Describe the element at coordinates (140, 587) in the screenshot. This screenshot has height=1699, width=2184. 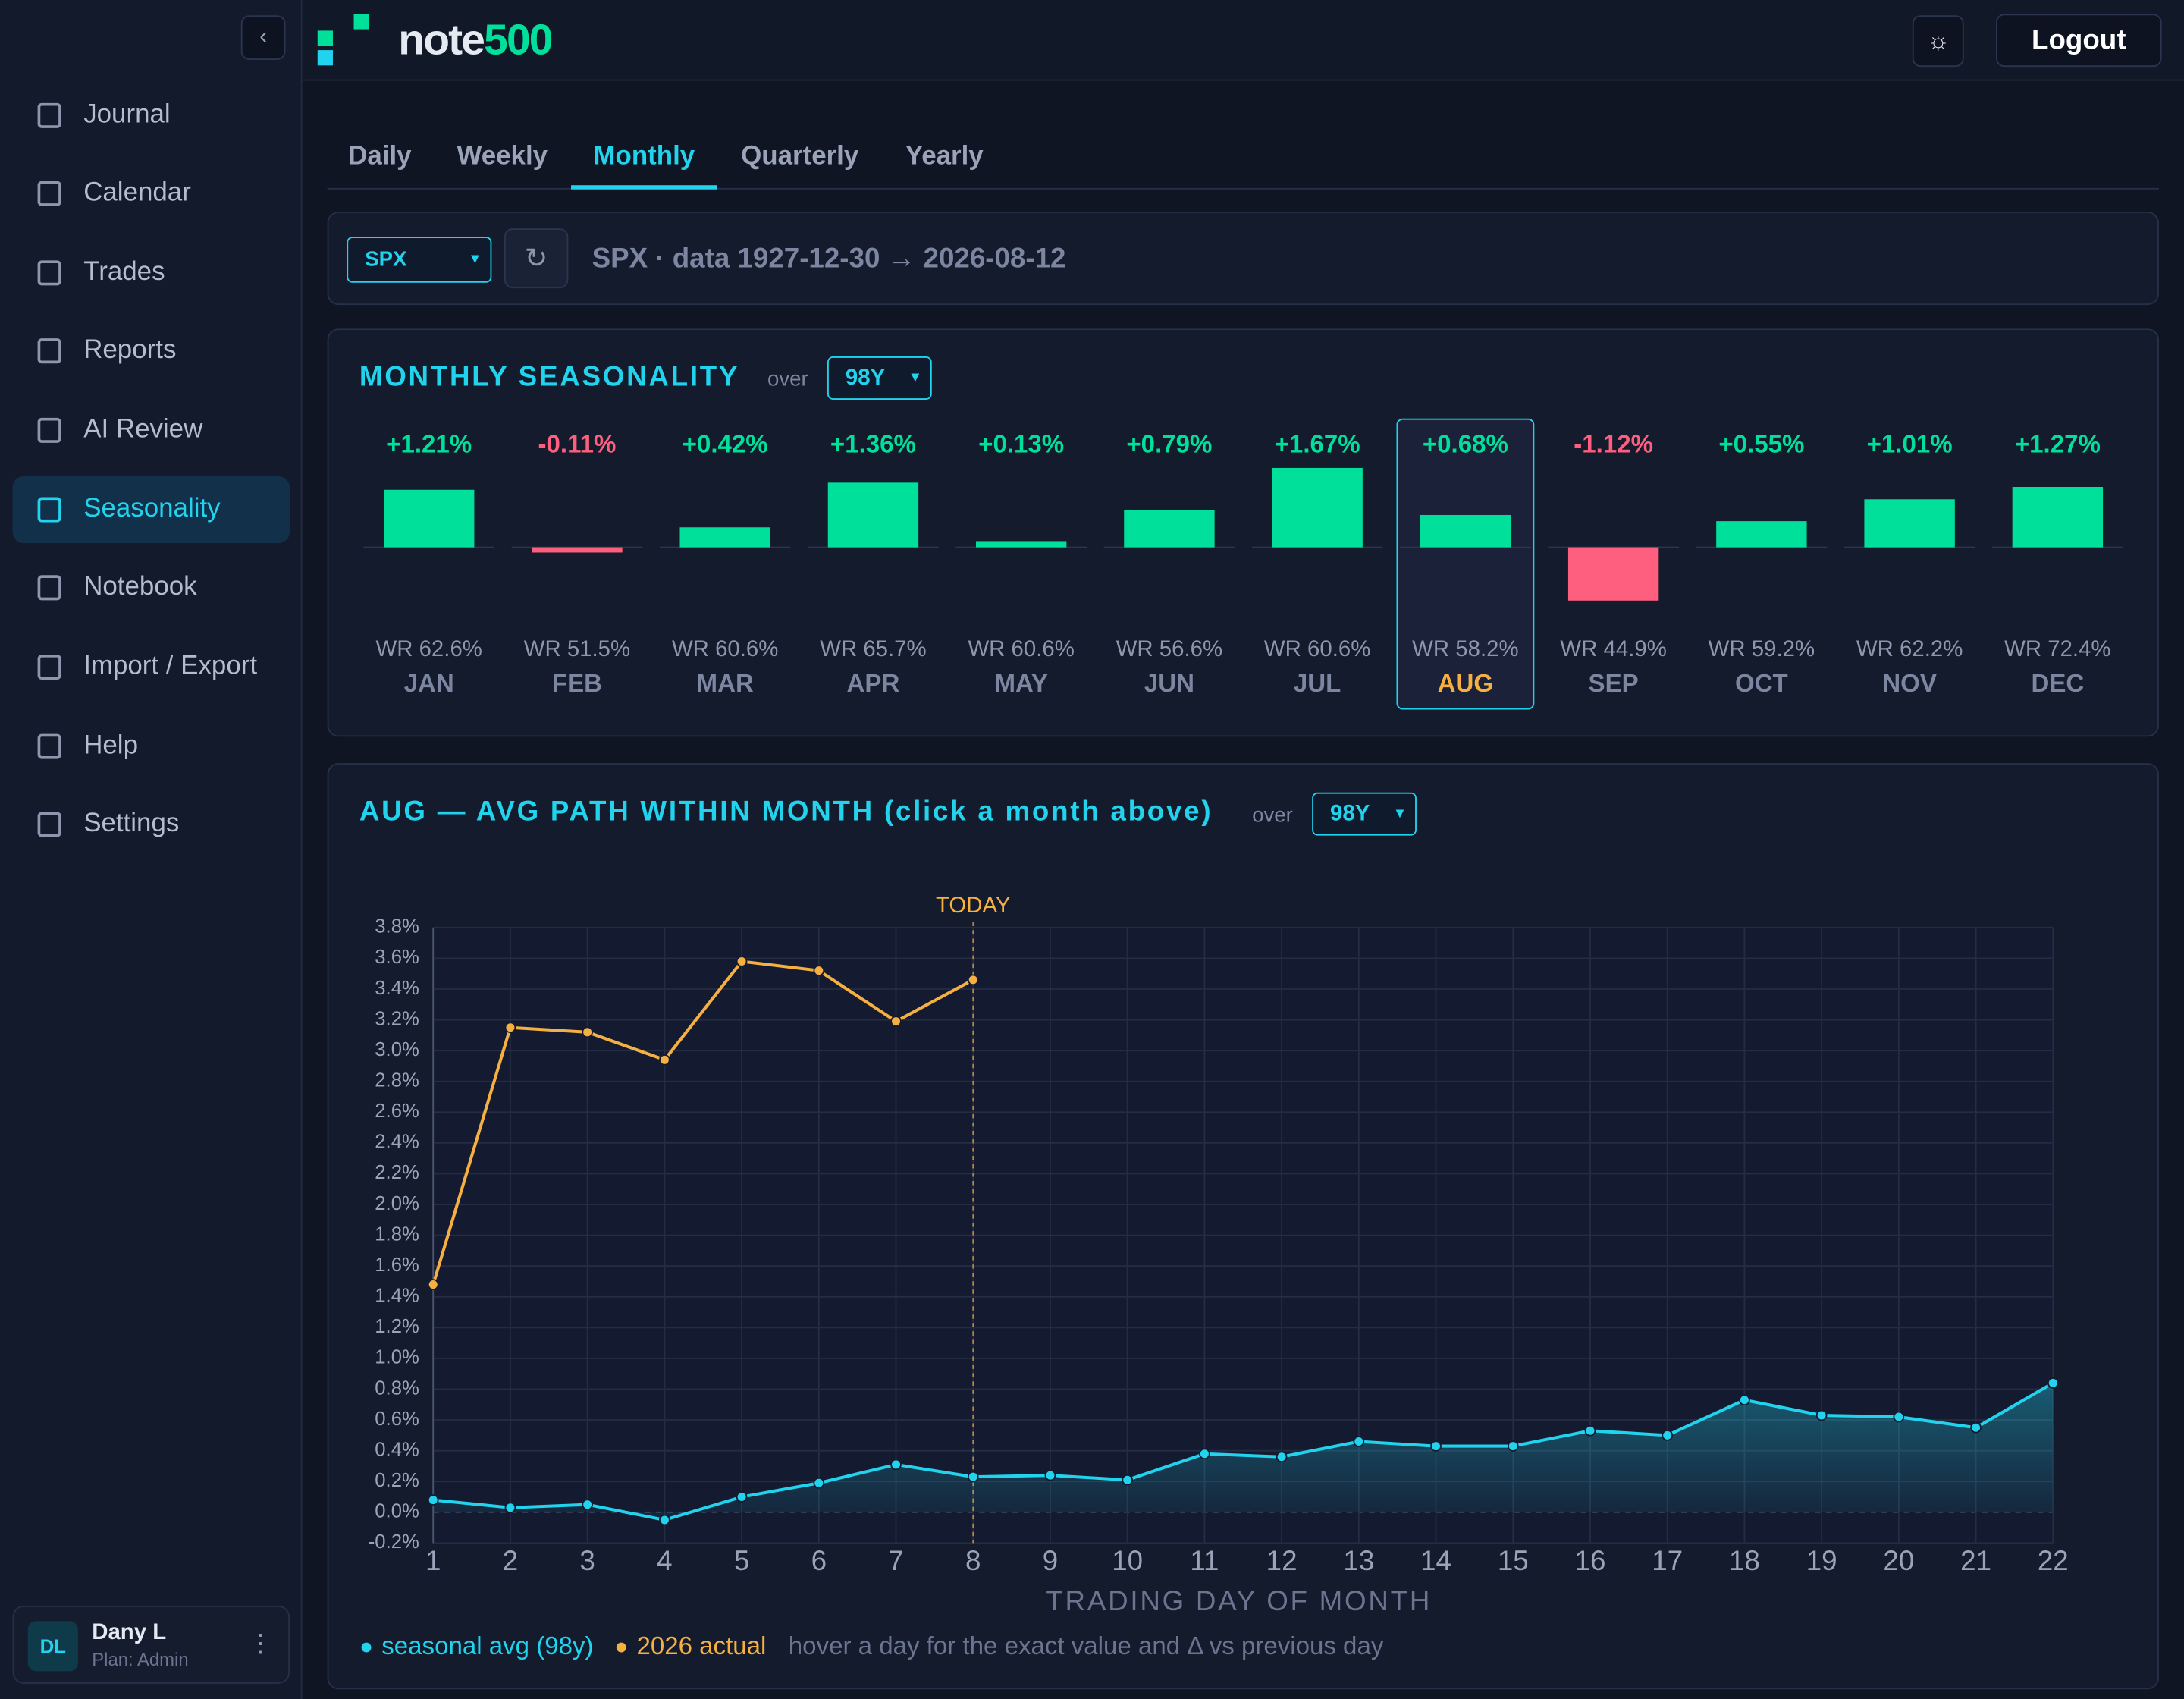
I see `nav-item: Notebook` at that location.